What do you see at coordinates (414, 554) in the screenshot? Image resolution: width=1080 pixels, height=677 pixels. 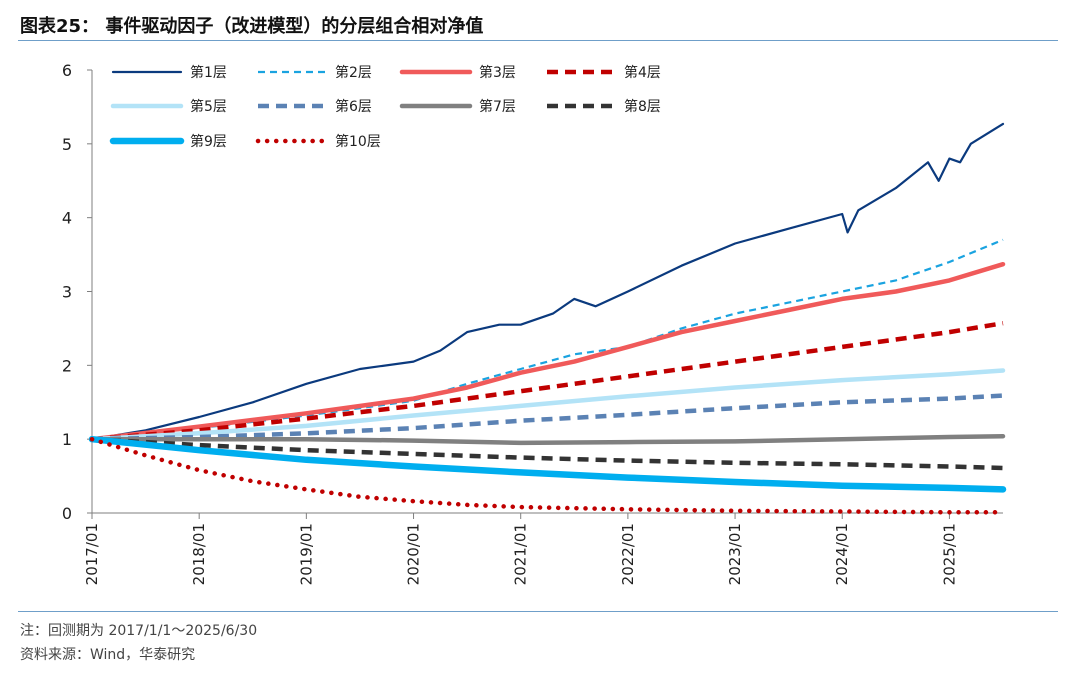 I see `x-tick-label: 2020/01` at bounding box center [414, 554].